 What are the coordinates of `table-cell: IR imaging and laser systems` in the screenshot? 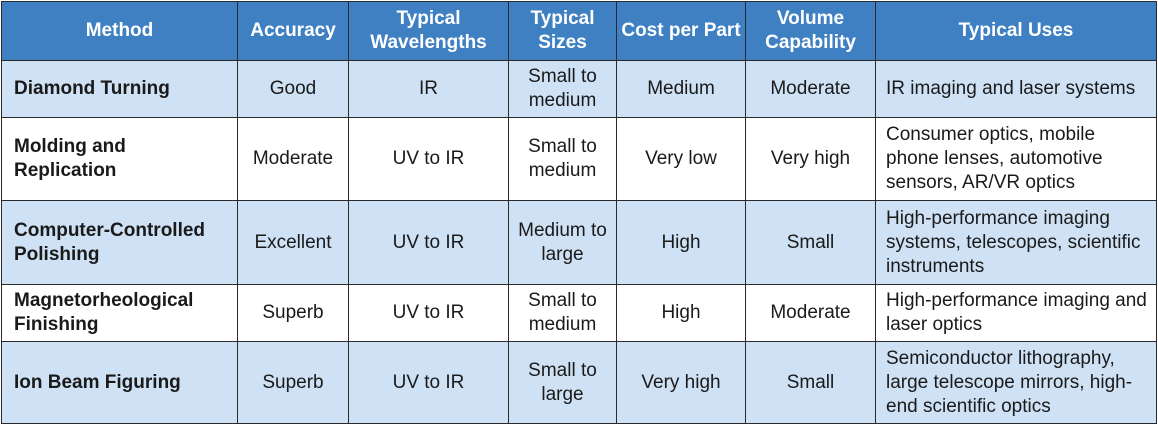 It's located at (1016, 89).